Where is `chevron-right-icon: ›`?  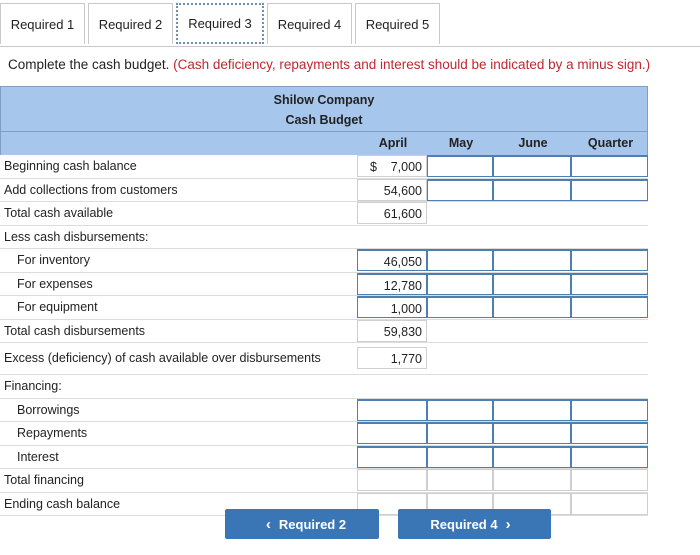 chevron-right-icon: › is located at coordinates (508, 524).